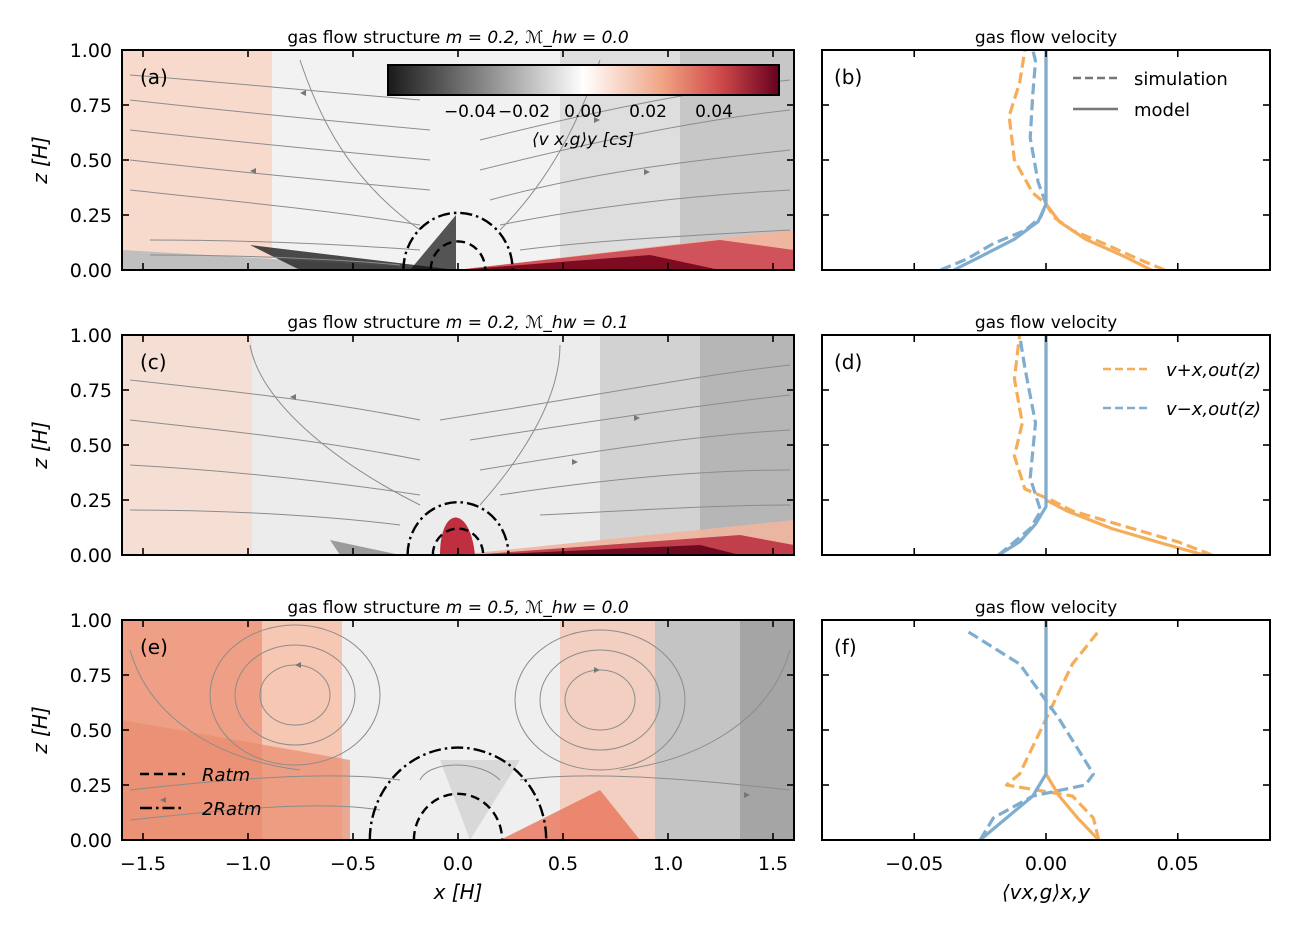 The height and width of the screenshot is (936, 1296). Describe the element at coordinates (457, 608) in the screenshot. I see `title-e: gas flow structure m = 0.5, ℳ_hw = 0.0` at that location.